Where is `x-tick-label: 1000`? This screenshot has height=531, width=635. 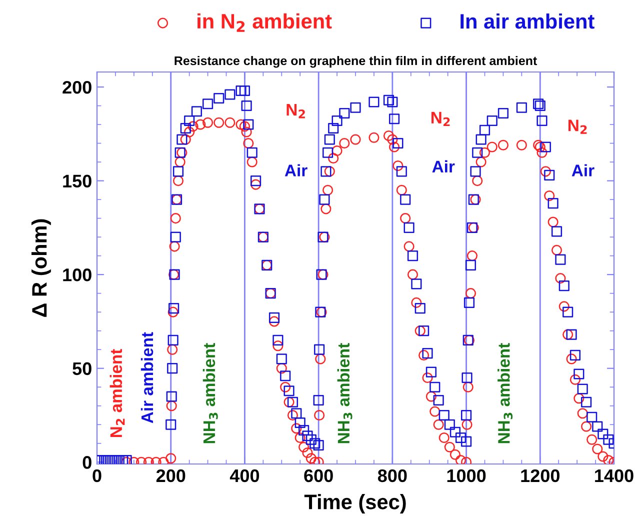 x-tick-label: 1000 is located at coordinates (466, 475).